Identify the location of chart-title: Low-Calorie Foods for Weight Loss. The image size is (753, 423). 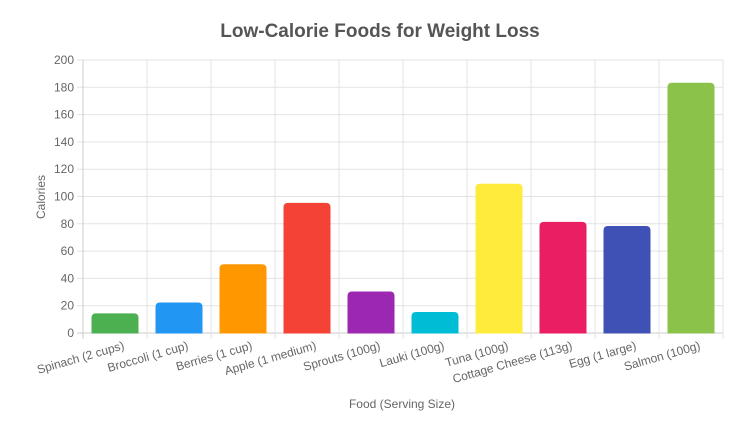
(379, 31).